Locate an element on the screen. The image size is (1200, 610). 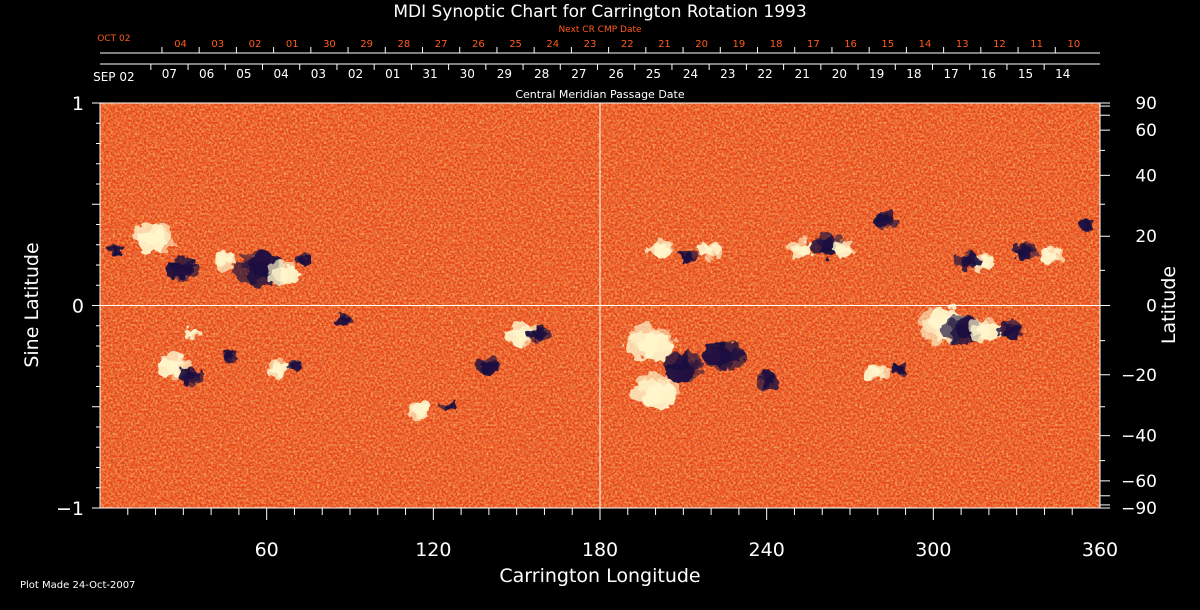
next-cmp-date-label: 11 is located at coordinates (1036, 44).